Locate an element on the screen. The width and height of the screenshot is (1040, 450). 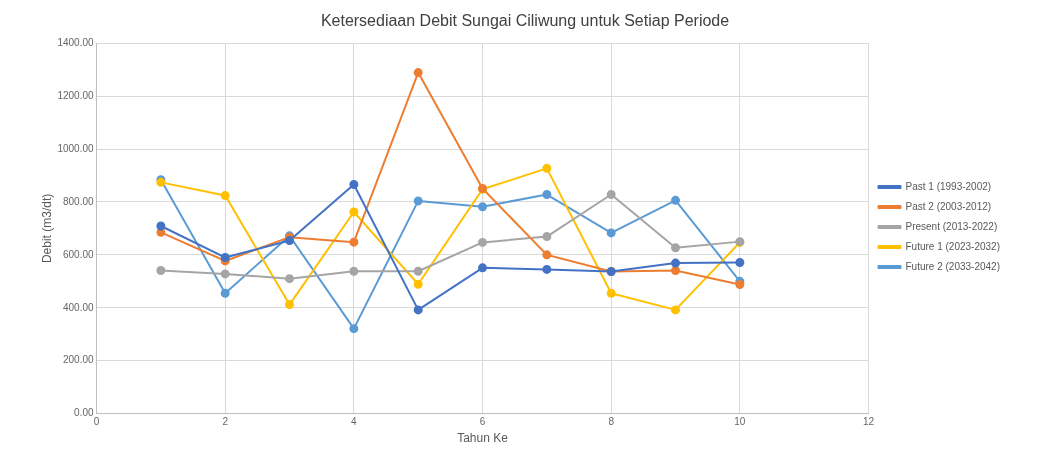
legend-label: Present (2013-2022) is located at coordinates (951, 226).